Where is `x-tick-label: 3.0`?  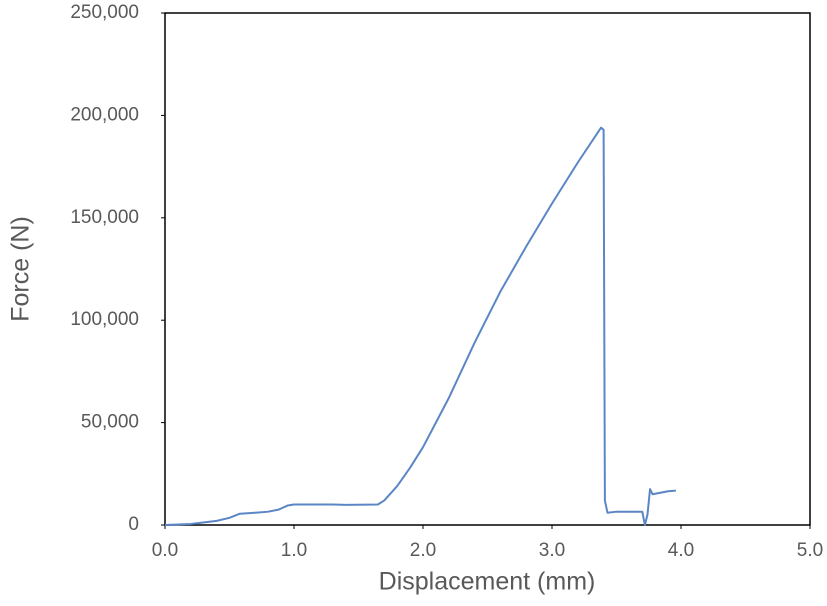 x-tick-label: 3.0 is located at coordinates (552, 550).